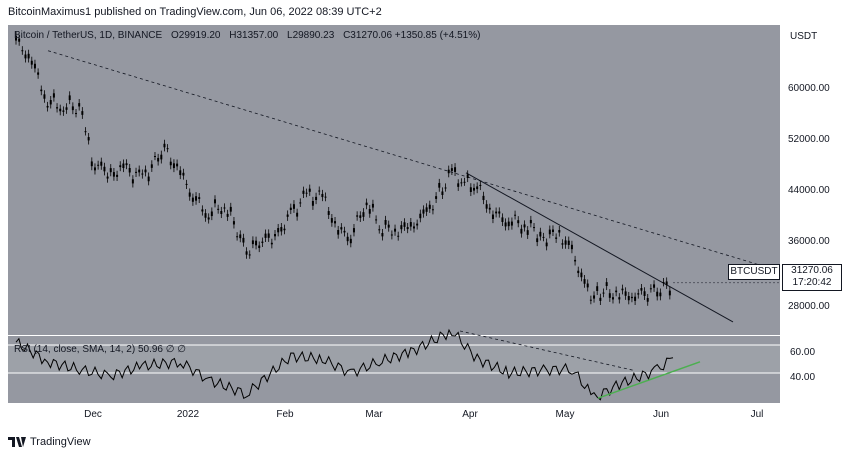  What do you see at coordinates (199, 35) in the screenshot?
I see `open-value: 29919.20` at bounding box center [199, 35].